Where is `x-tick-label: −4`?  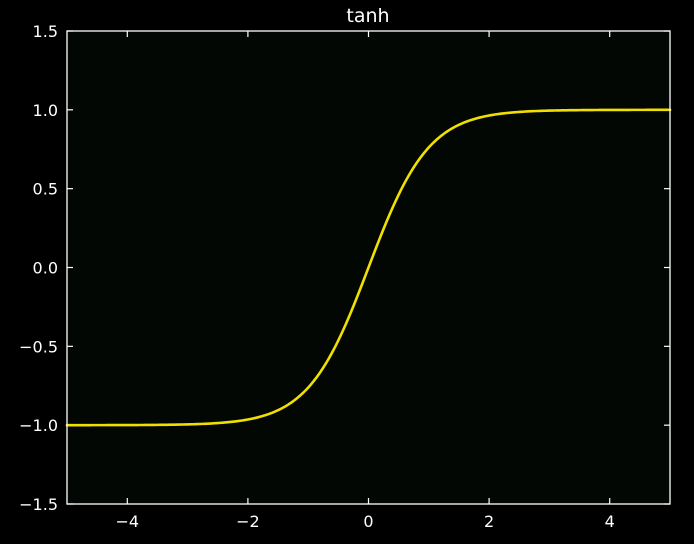 x-tick-label: −4 is located at coordinates (128, 521).